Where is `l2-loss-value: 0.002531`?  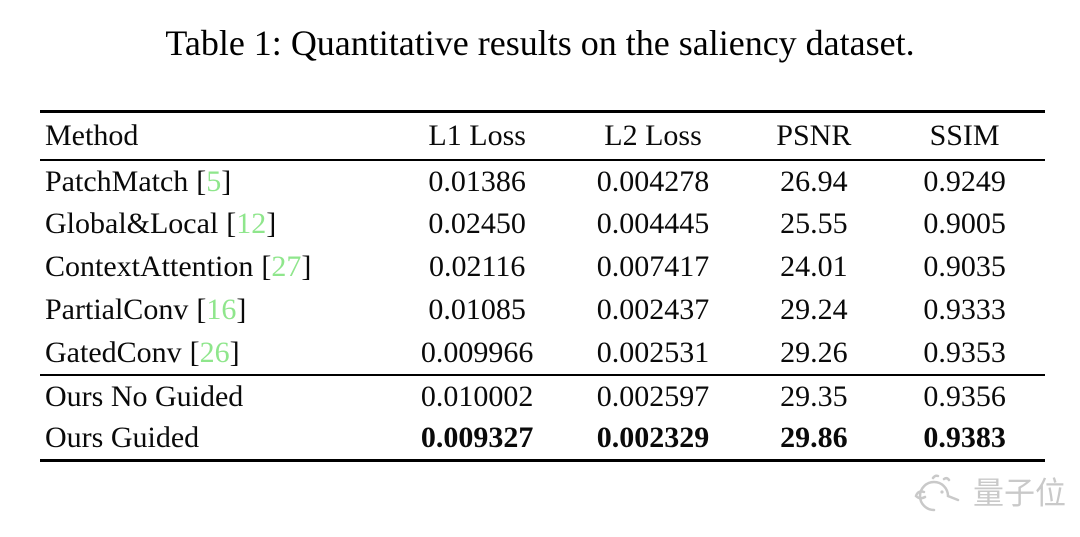 l2-loss-value: 0.002531 is located at coordinates (653, 352).